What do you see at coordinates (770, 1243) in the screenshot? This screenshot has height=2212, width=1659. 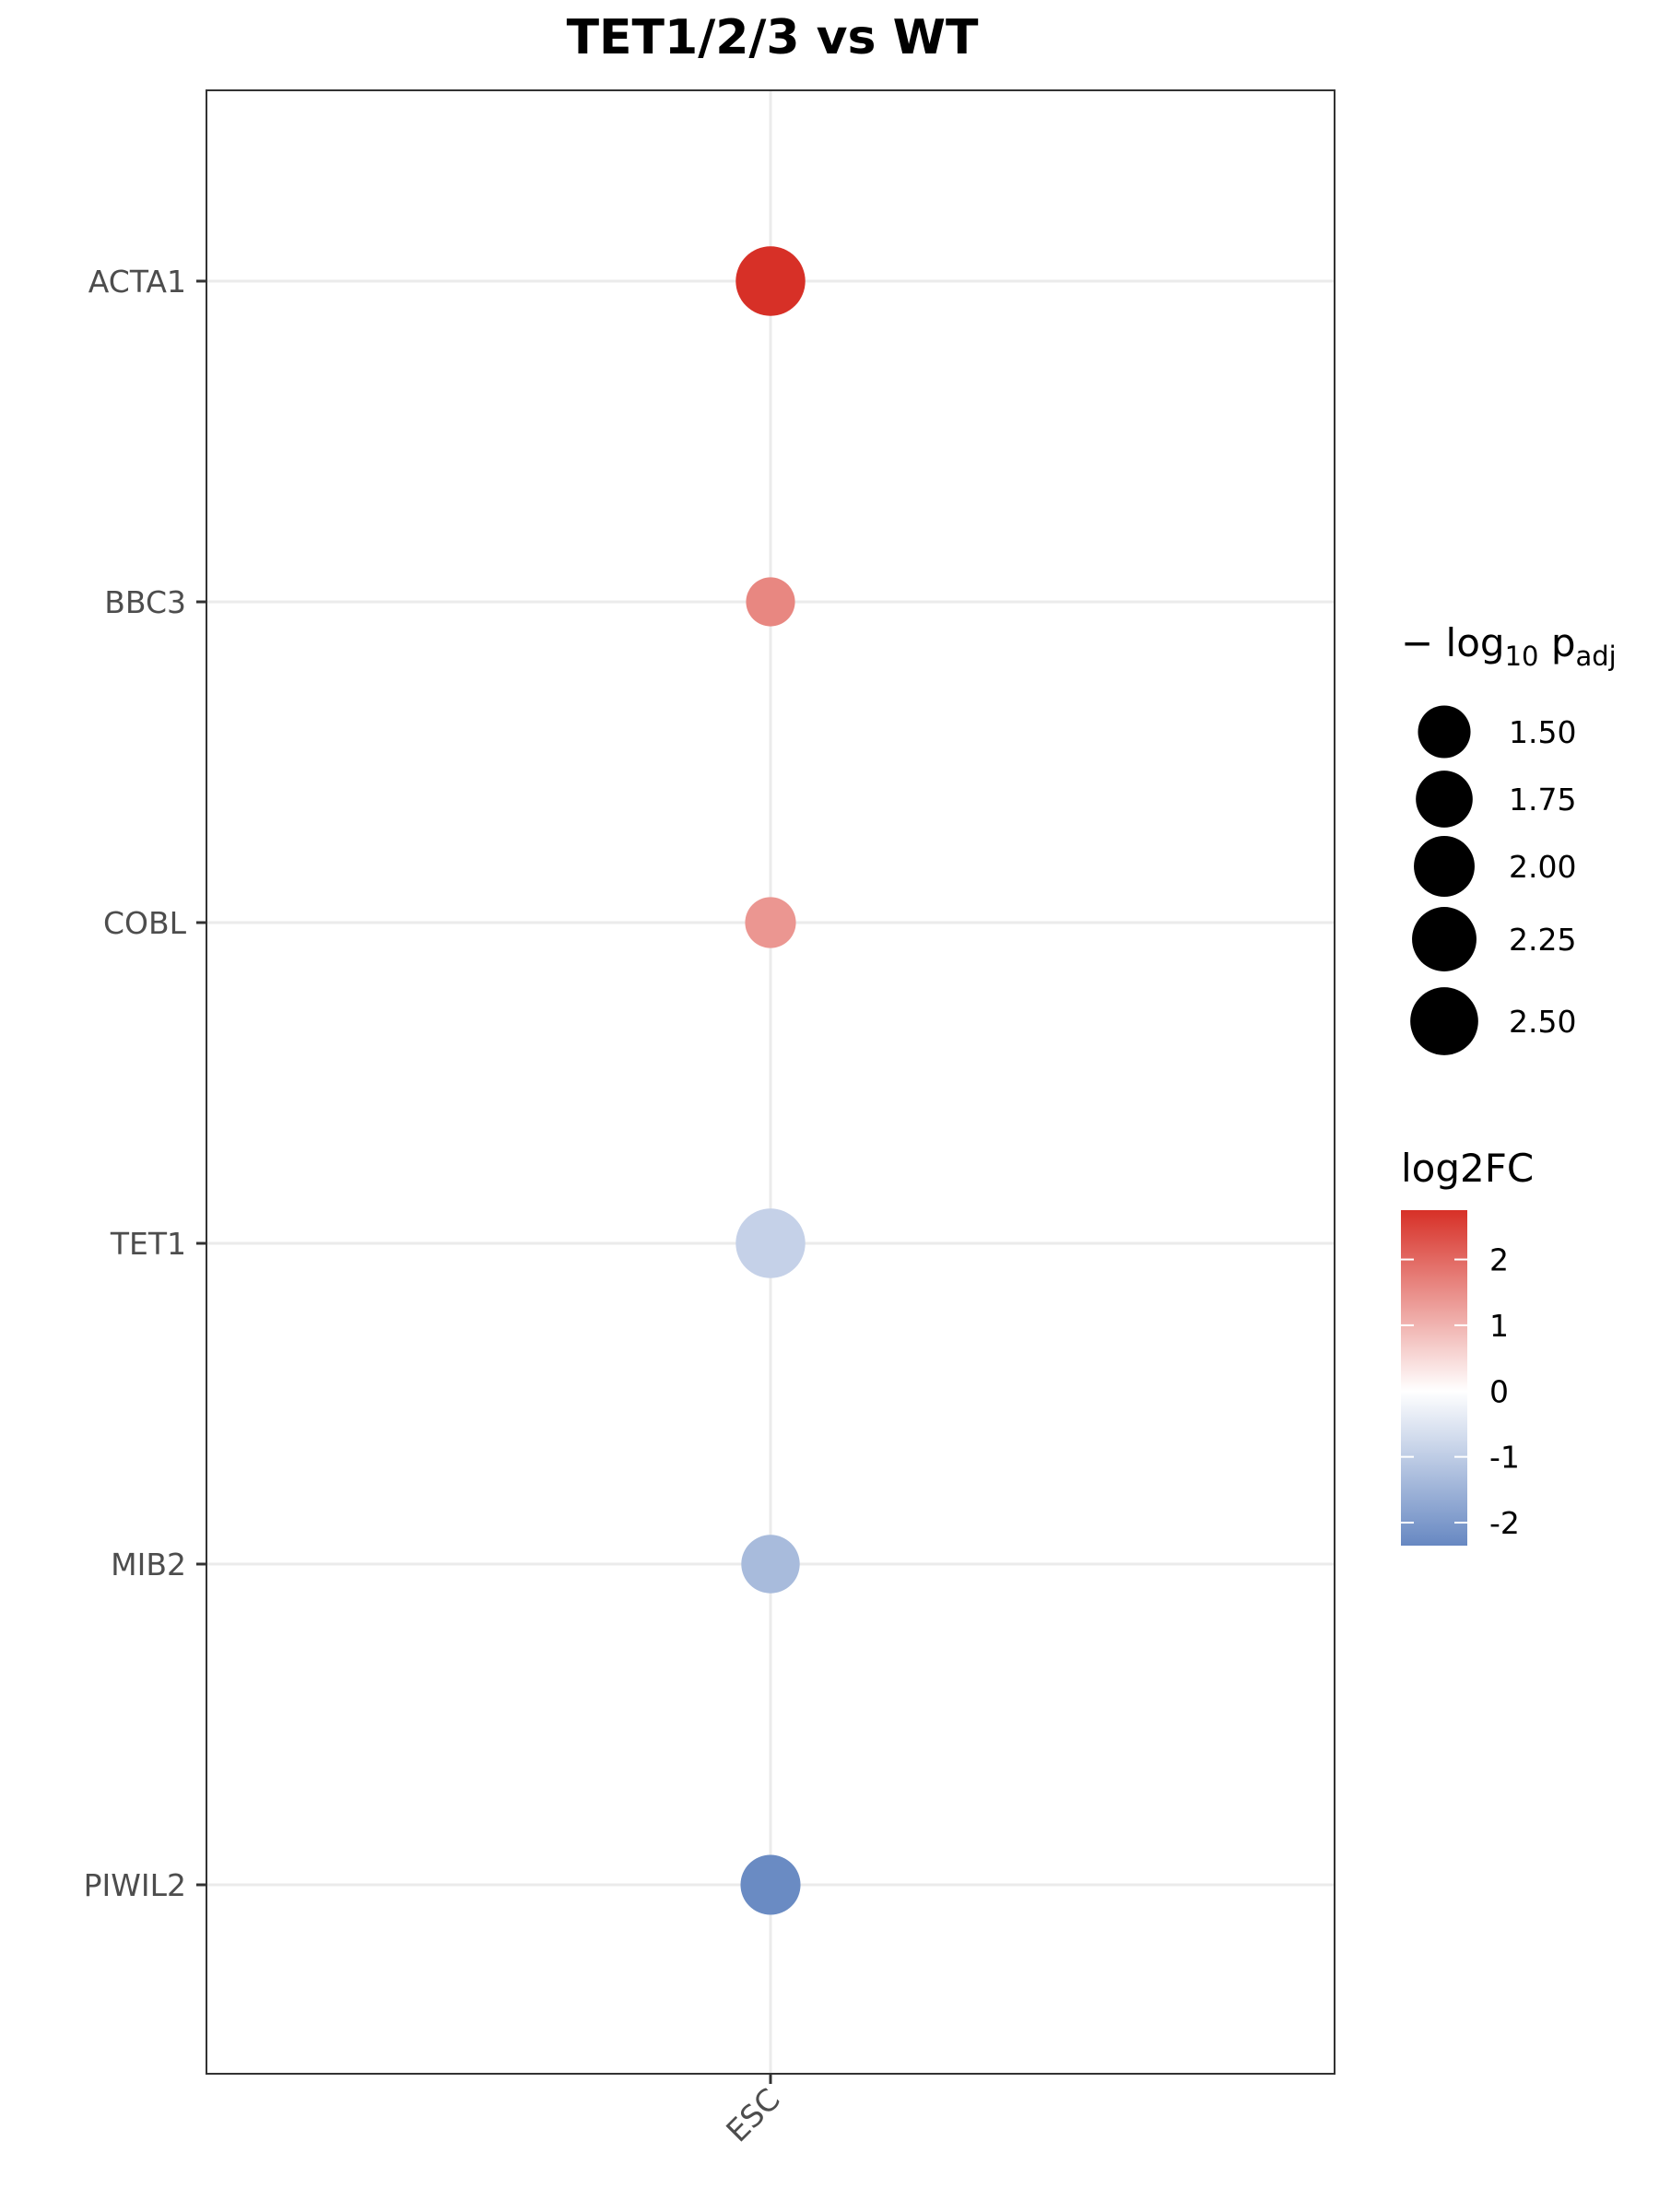 I see `data-point-tet1` at bounding box center [770, 1243].